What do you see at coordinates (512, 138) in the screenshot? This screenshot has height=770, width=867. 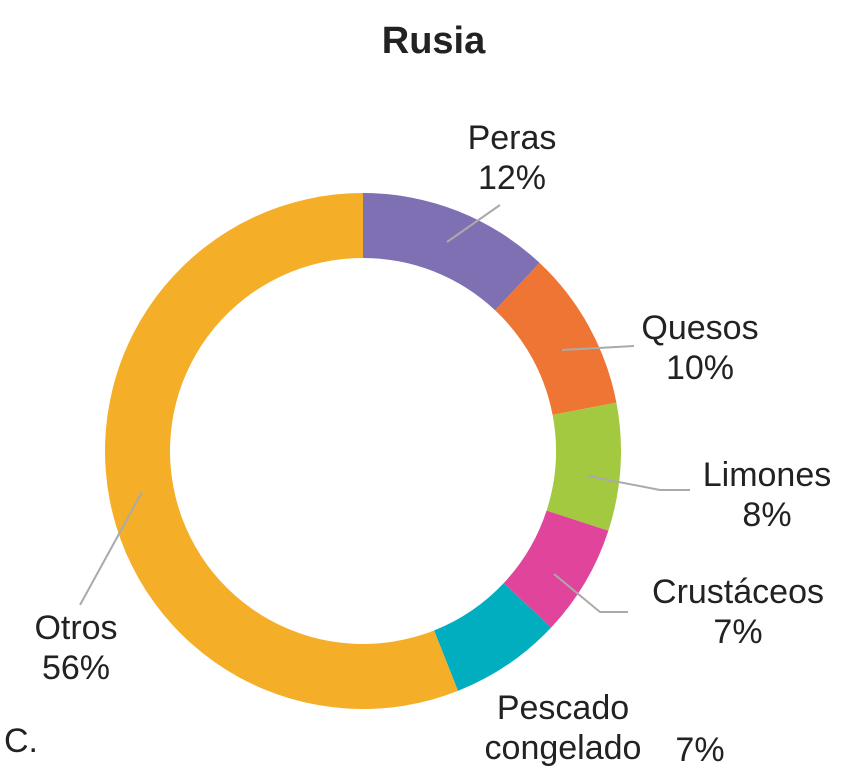 I see `slice-label: Peras` at bounding box center [512, 138].